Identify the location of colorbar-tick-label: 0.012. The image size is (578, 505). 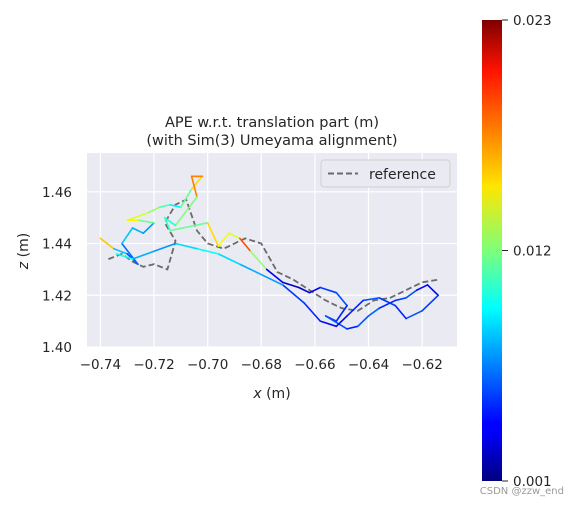
(532, 252).